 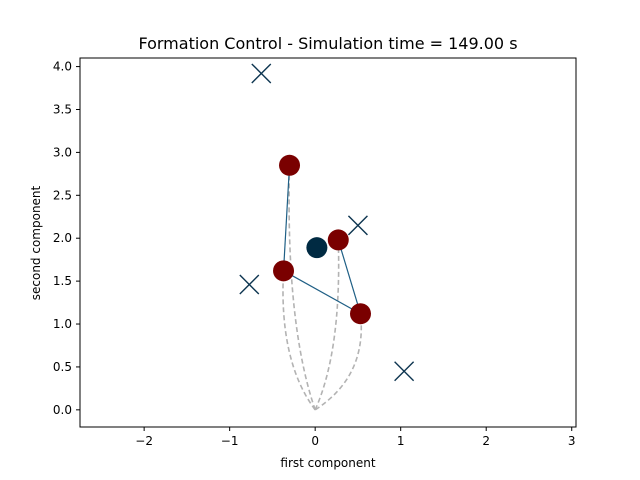 I want to click on formation-edge-layer, so click(x=322, y=240).